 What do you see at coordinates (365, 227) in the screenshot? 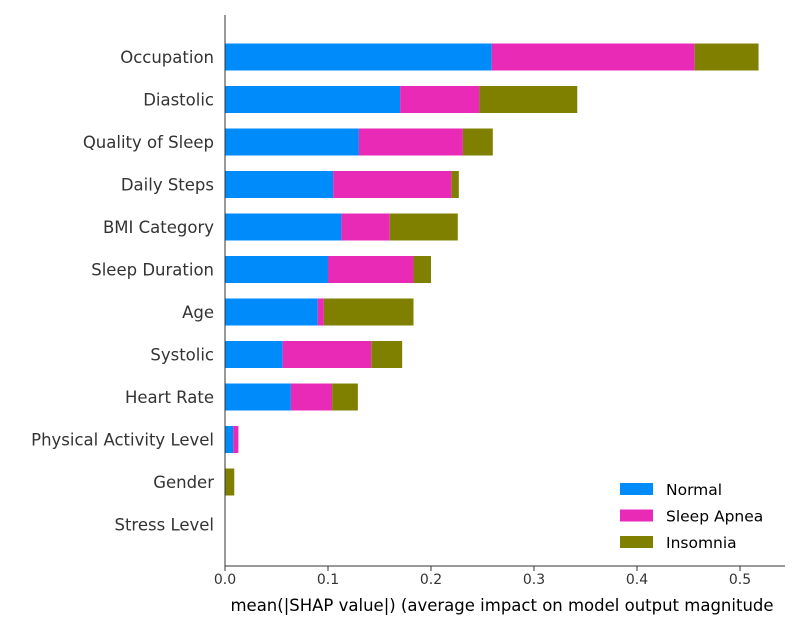
I see `bar-sleep-apnea-bmi-category` at bounding box center [365, 227].